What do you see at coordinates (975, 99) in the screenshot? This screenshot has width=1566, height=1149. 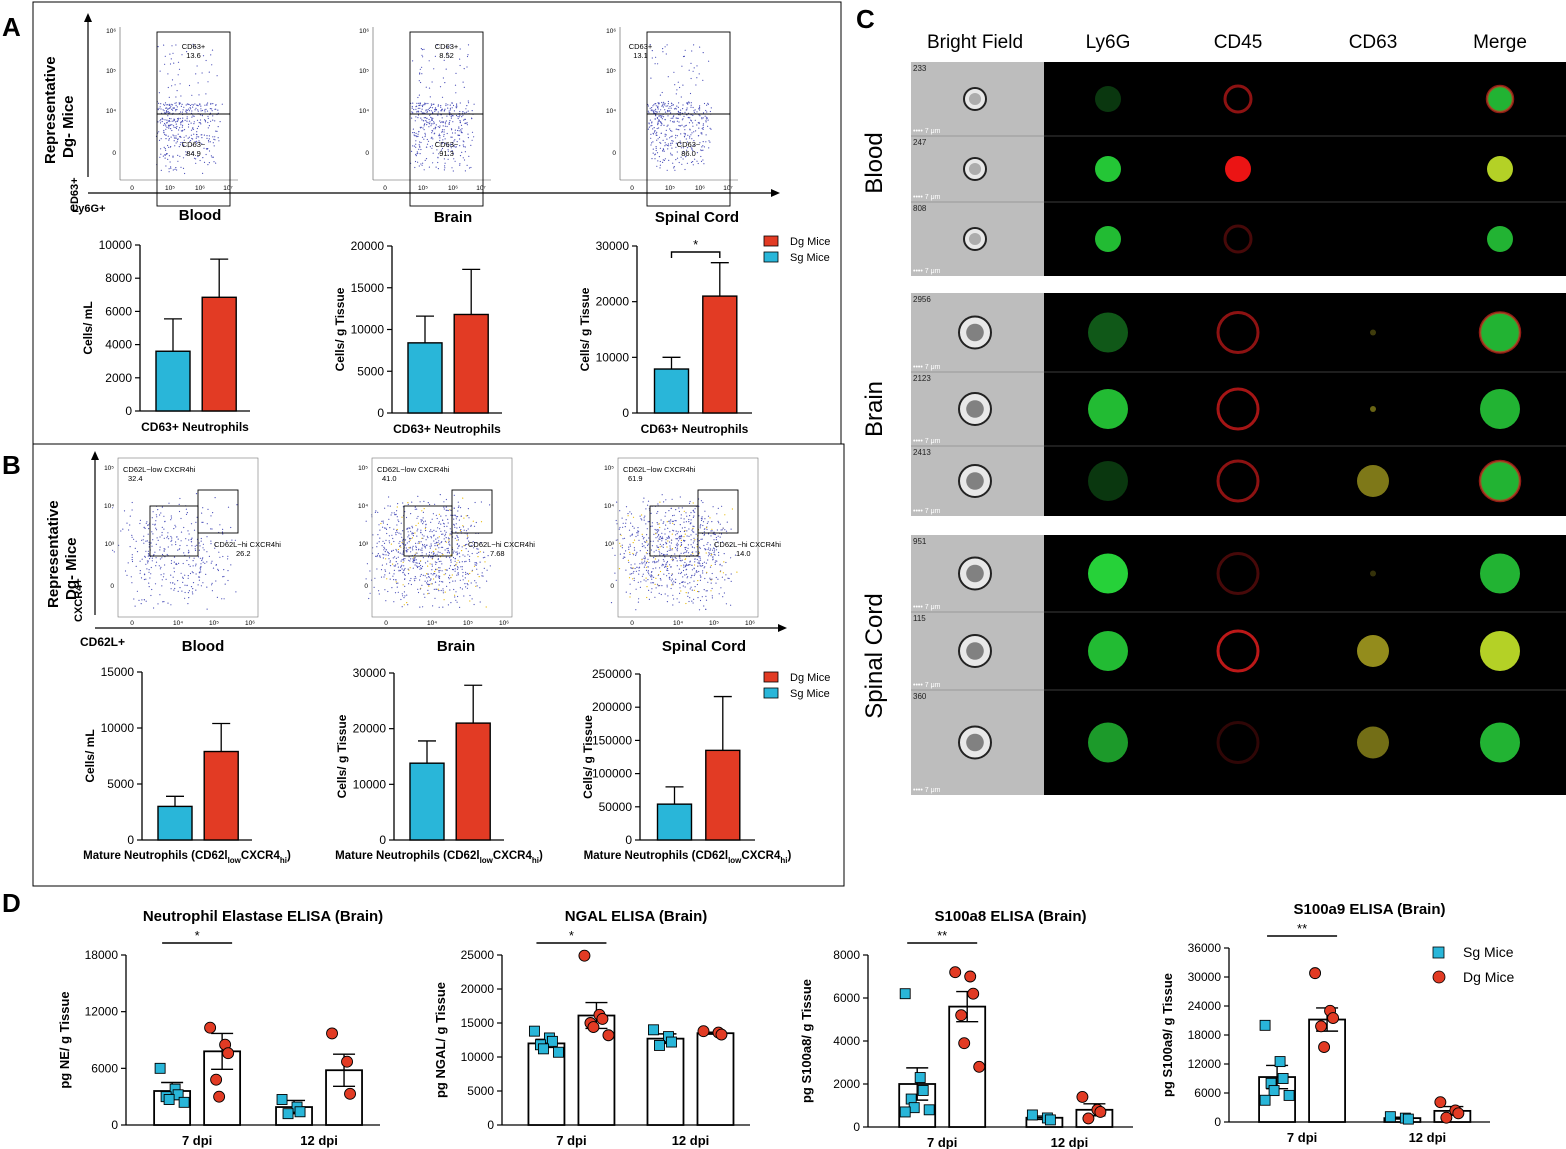 I see `brightfield-cell` at bounding box center [975, 99].